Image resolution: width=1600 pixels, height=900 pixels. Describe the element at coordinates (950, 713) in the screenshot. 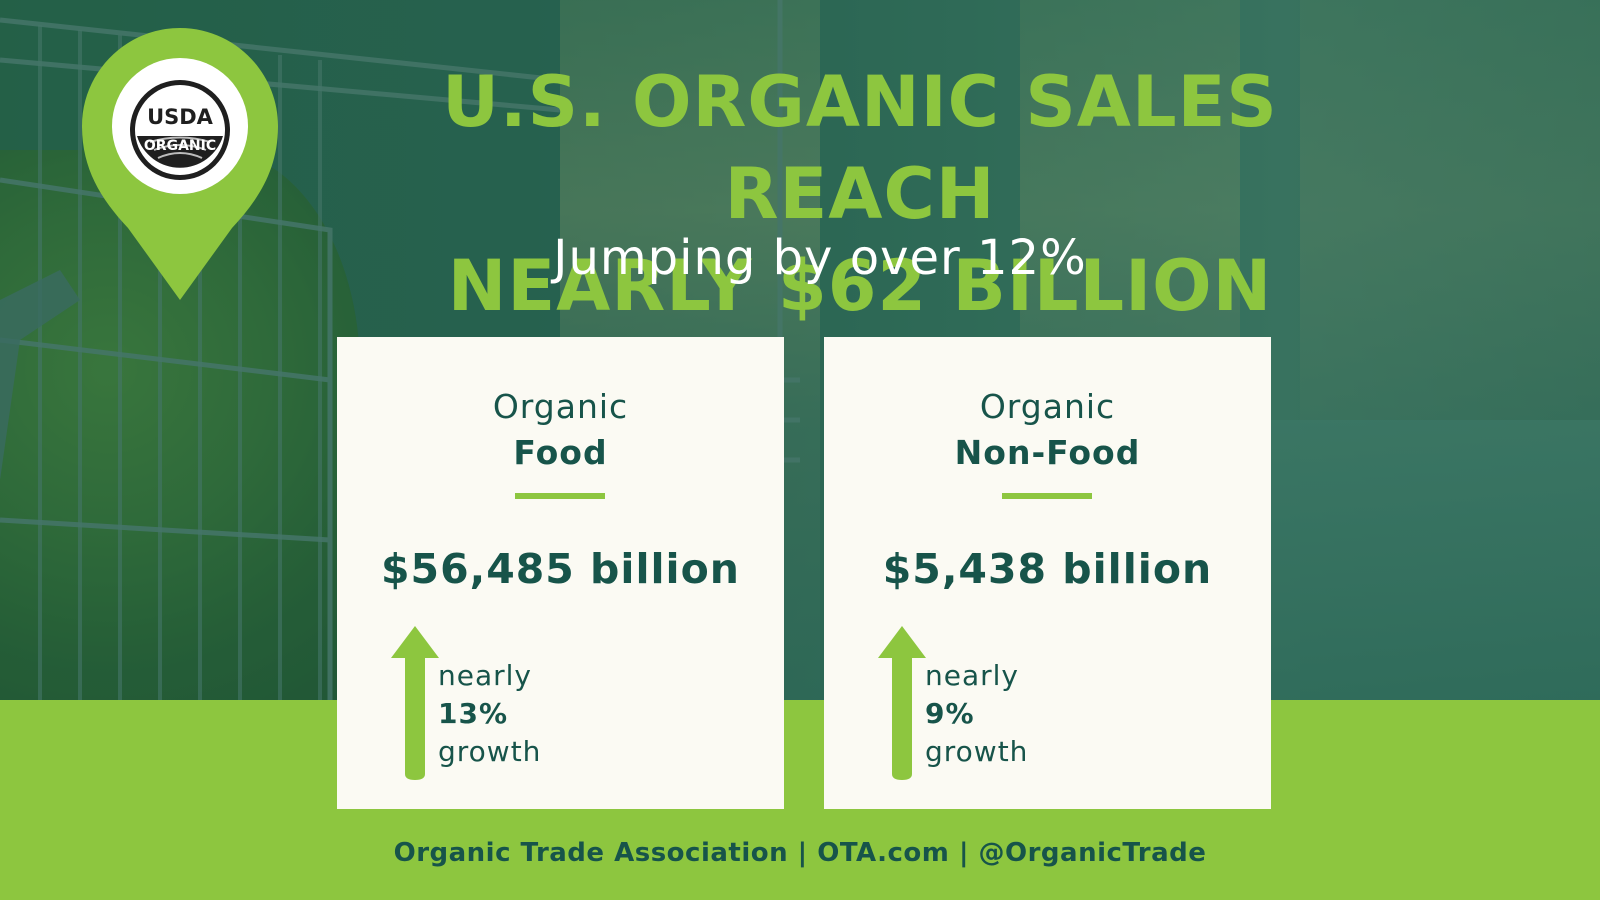

I see `growth-percent: 9%` at that location.